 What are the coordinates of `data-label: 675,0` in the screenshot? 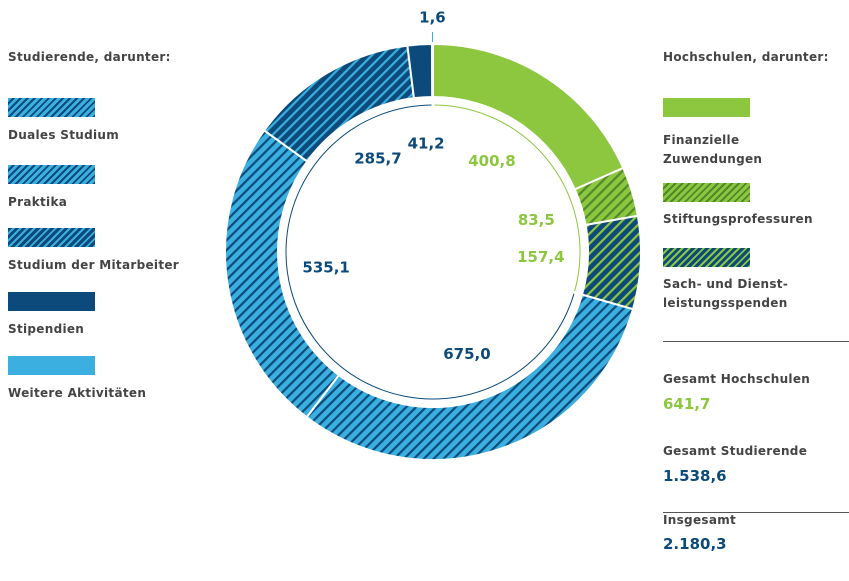 It's located at (466, 354).